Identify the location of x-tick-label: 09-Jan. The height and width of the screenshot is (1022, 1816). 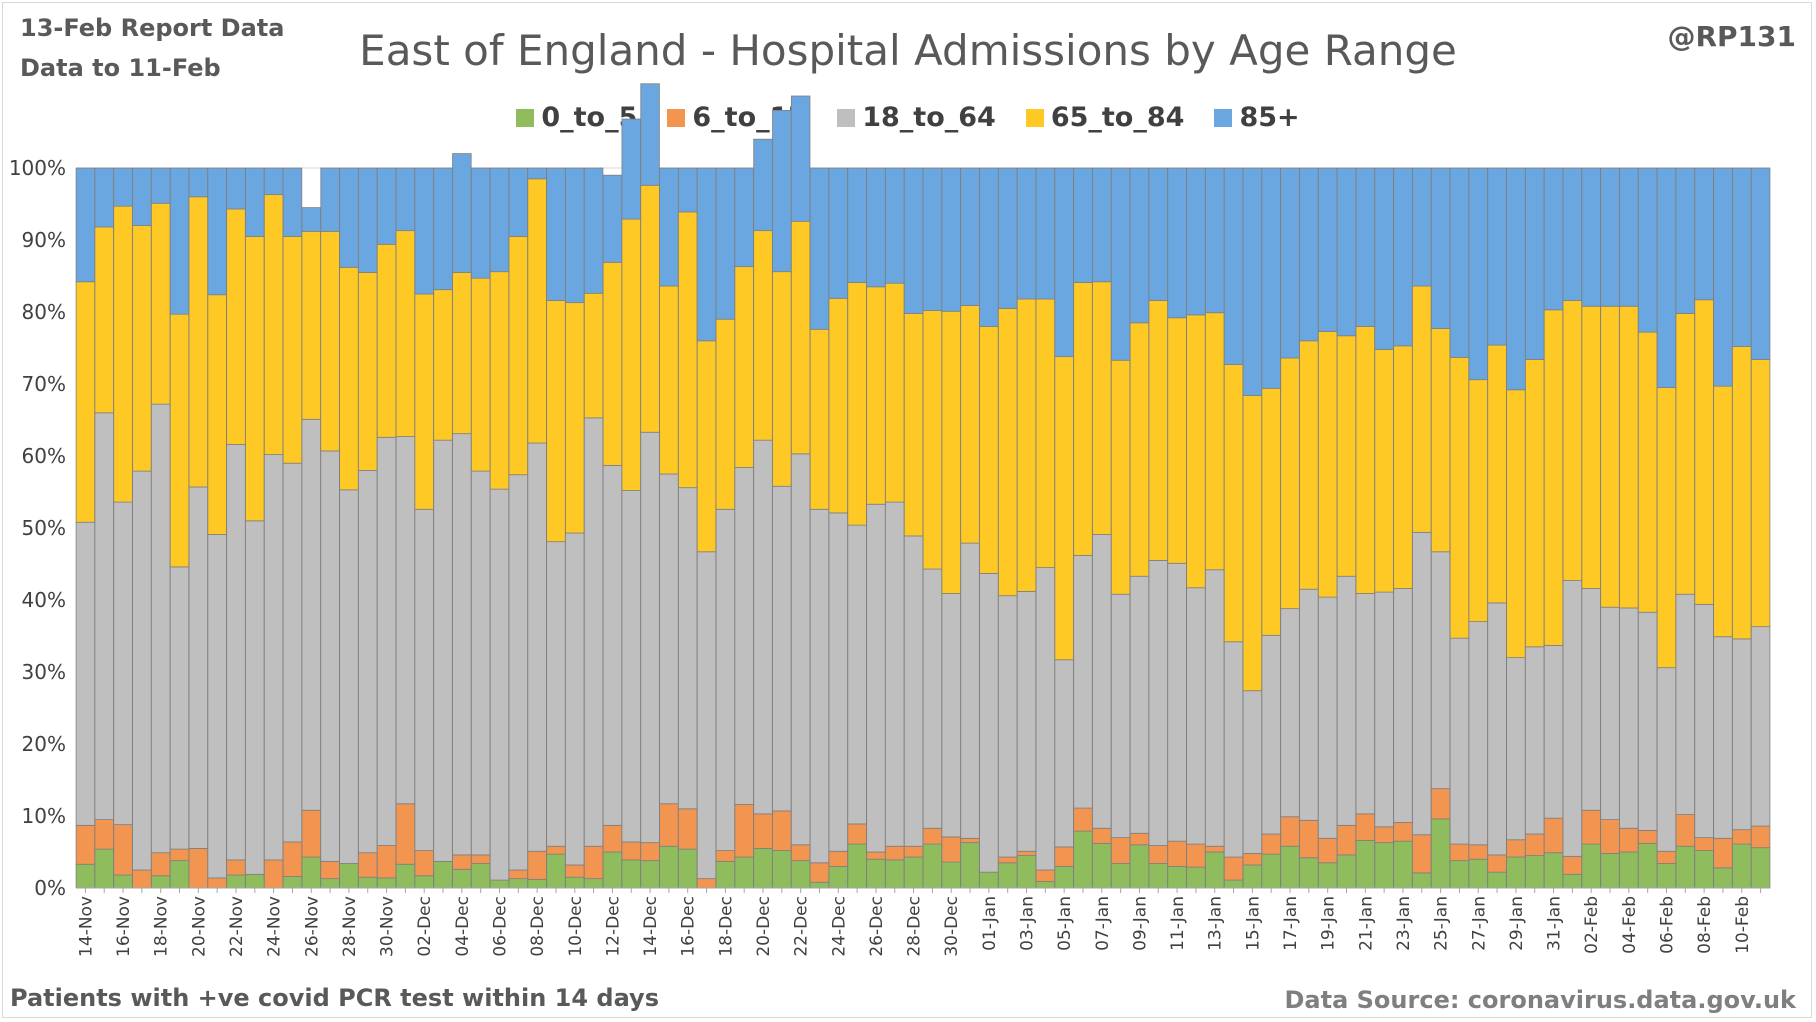
(1140, 923).